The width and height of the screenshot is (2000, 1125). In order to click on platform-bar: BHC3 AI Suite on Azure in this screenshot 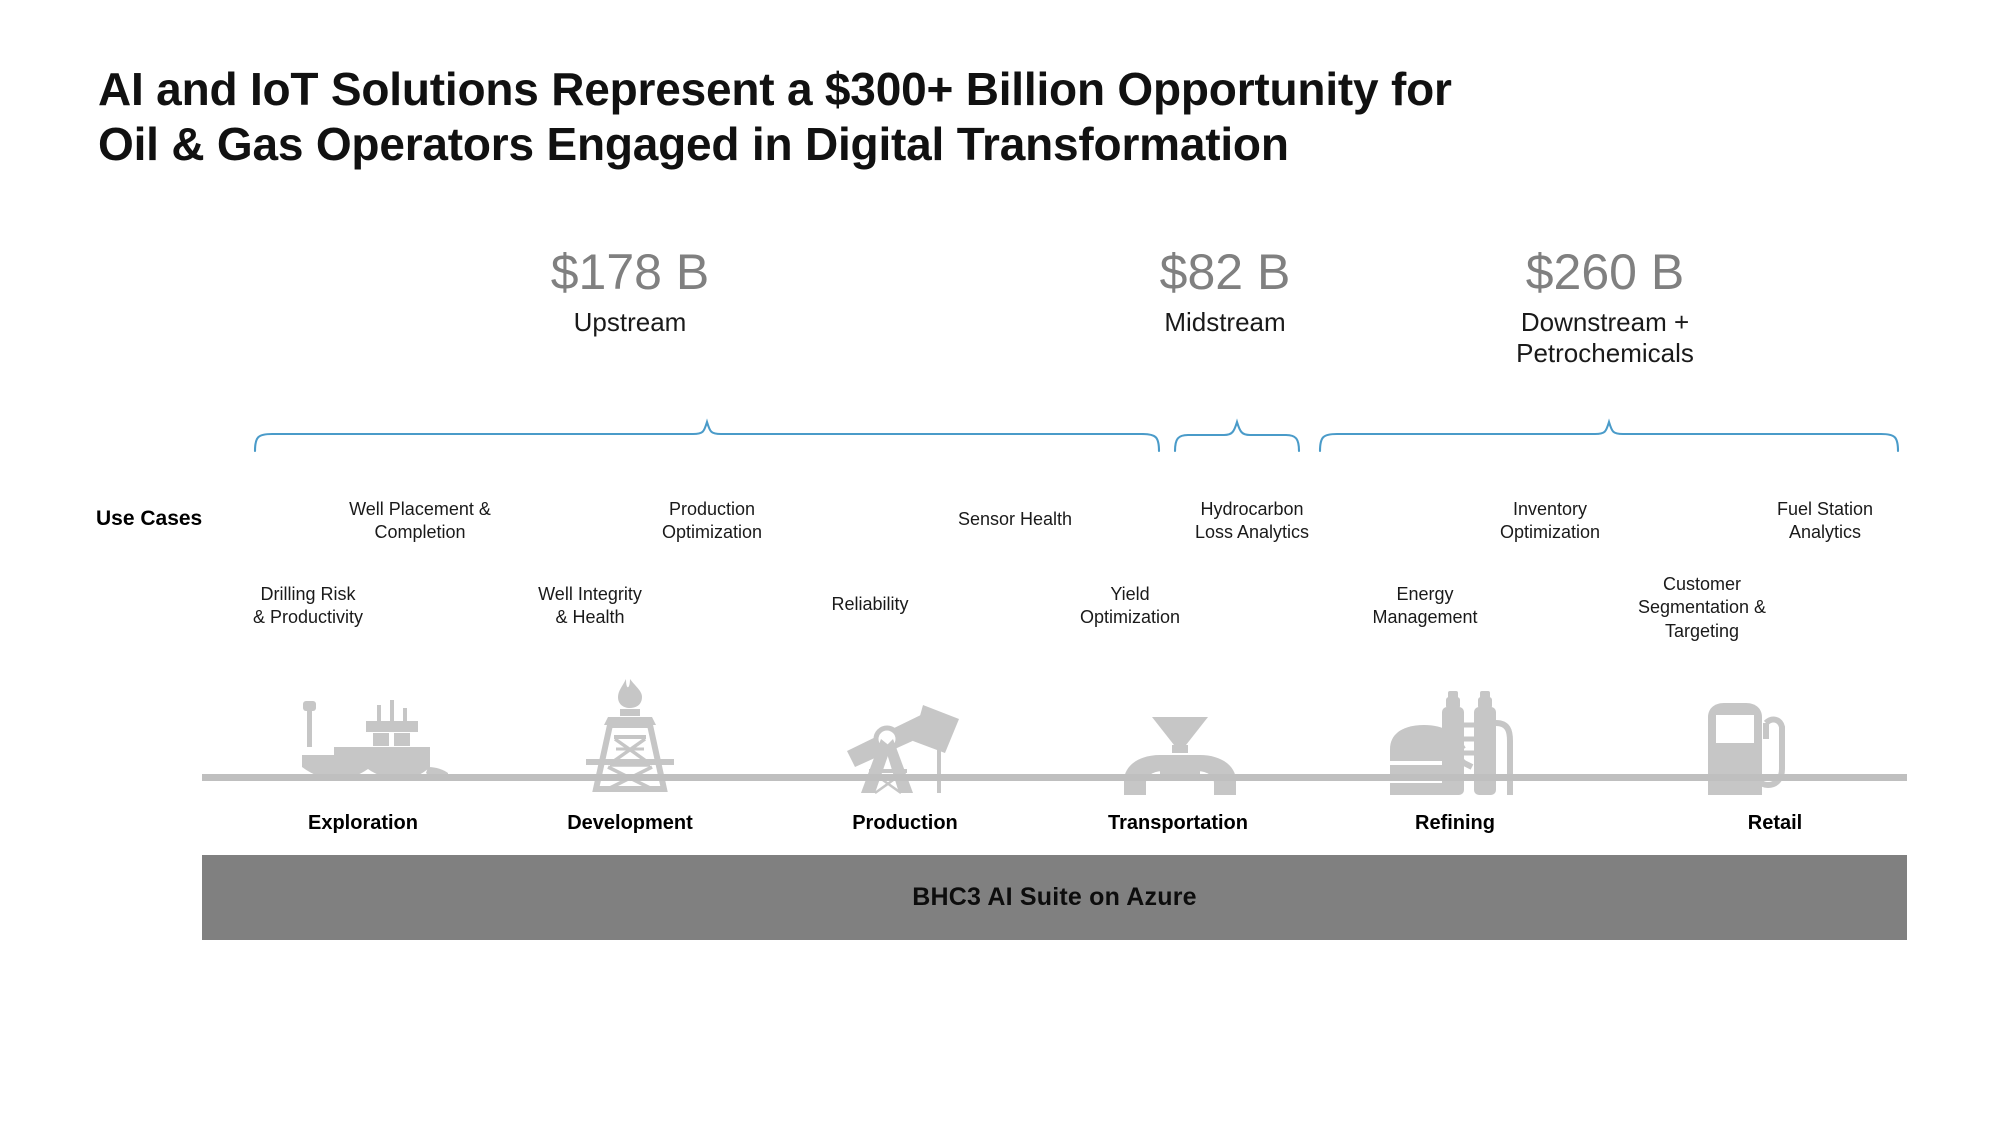, I will do `click(1054, 897)`.